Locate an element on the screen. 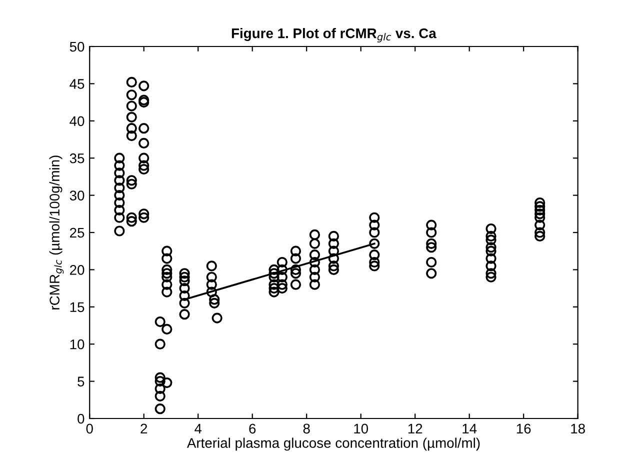 Image resolution: width=618 pixels, height=465 pixels. y-tick-label: 0 is located at coordinates (81, 419).